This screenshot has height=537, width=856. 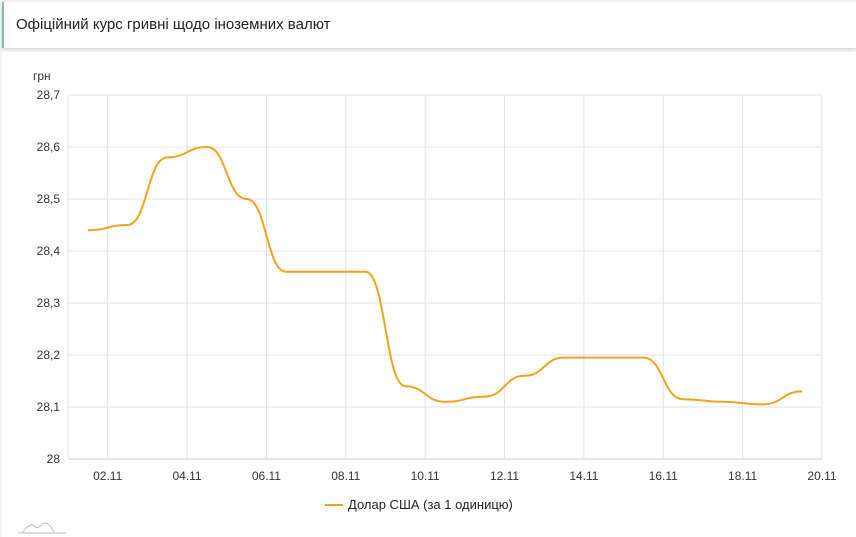 I want to click on y-tick-label: 28,4, so click(x=49, y=251).